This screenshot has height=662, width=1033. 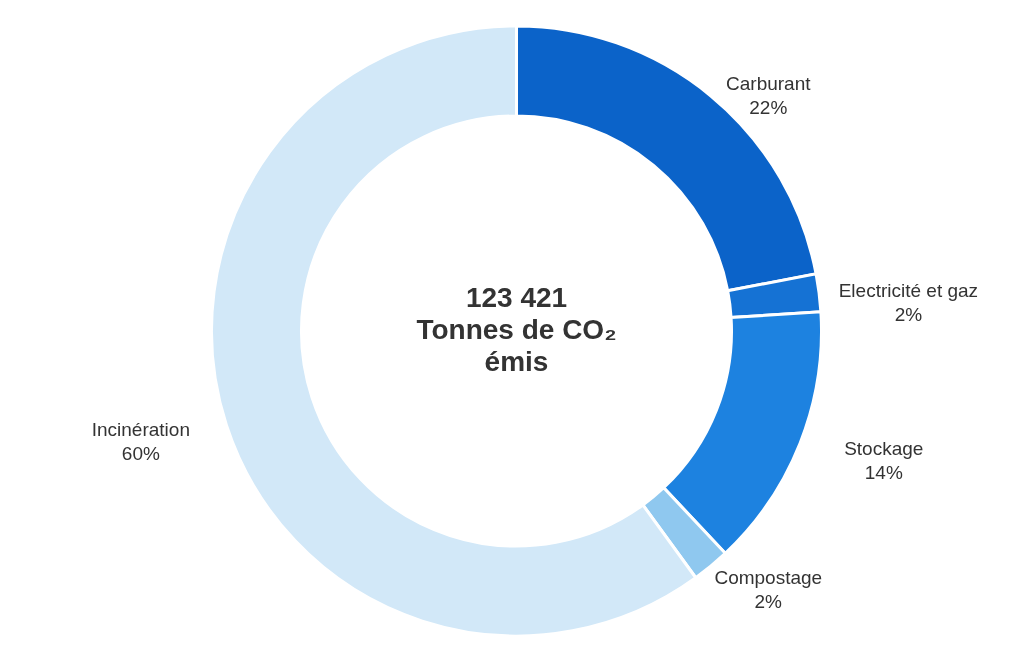 What do you see at coordinates (140, 429) in the screenshot?
I see `slice-label: Incinération` at bounding box center [140, 429].